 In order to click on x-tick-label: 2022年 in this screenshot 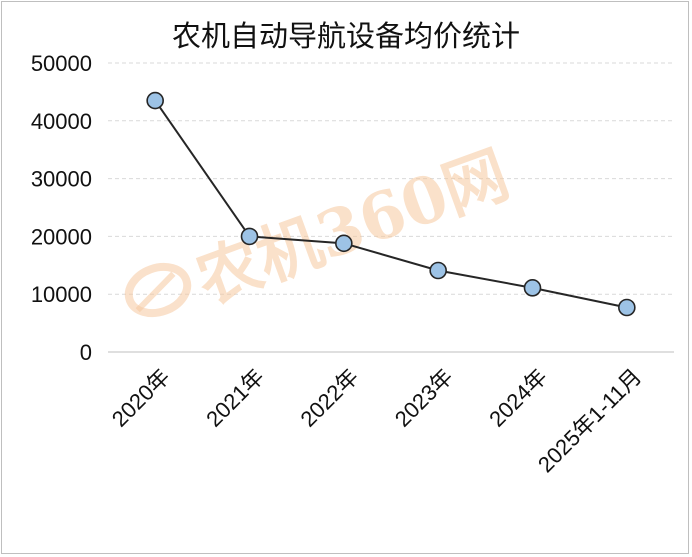, I will do `click(330, 398)`.